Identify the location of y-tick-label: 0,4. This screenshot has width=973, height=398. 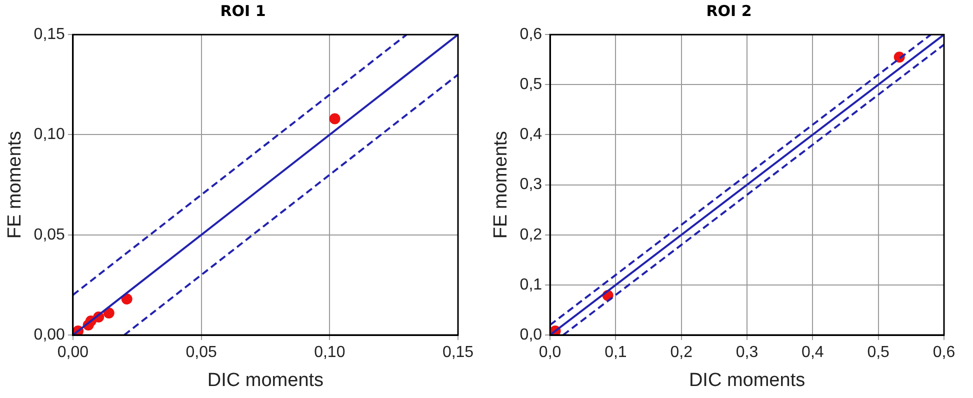
(531, 135).